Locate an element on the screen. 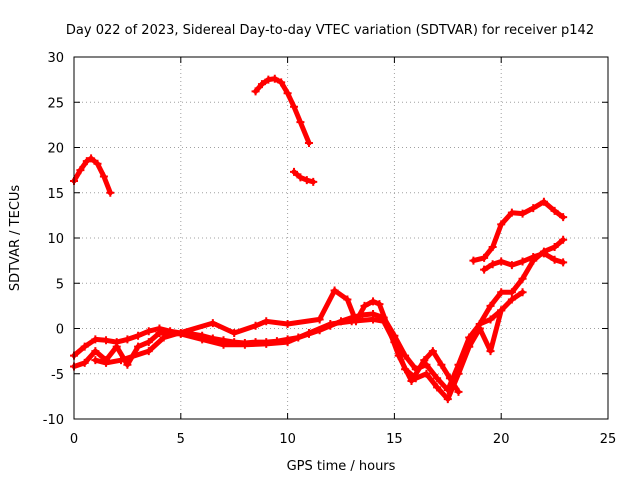 The image size is (640, 484). series-baseline-secondary is located at coordinates (288, 355).